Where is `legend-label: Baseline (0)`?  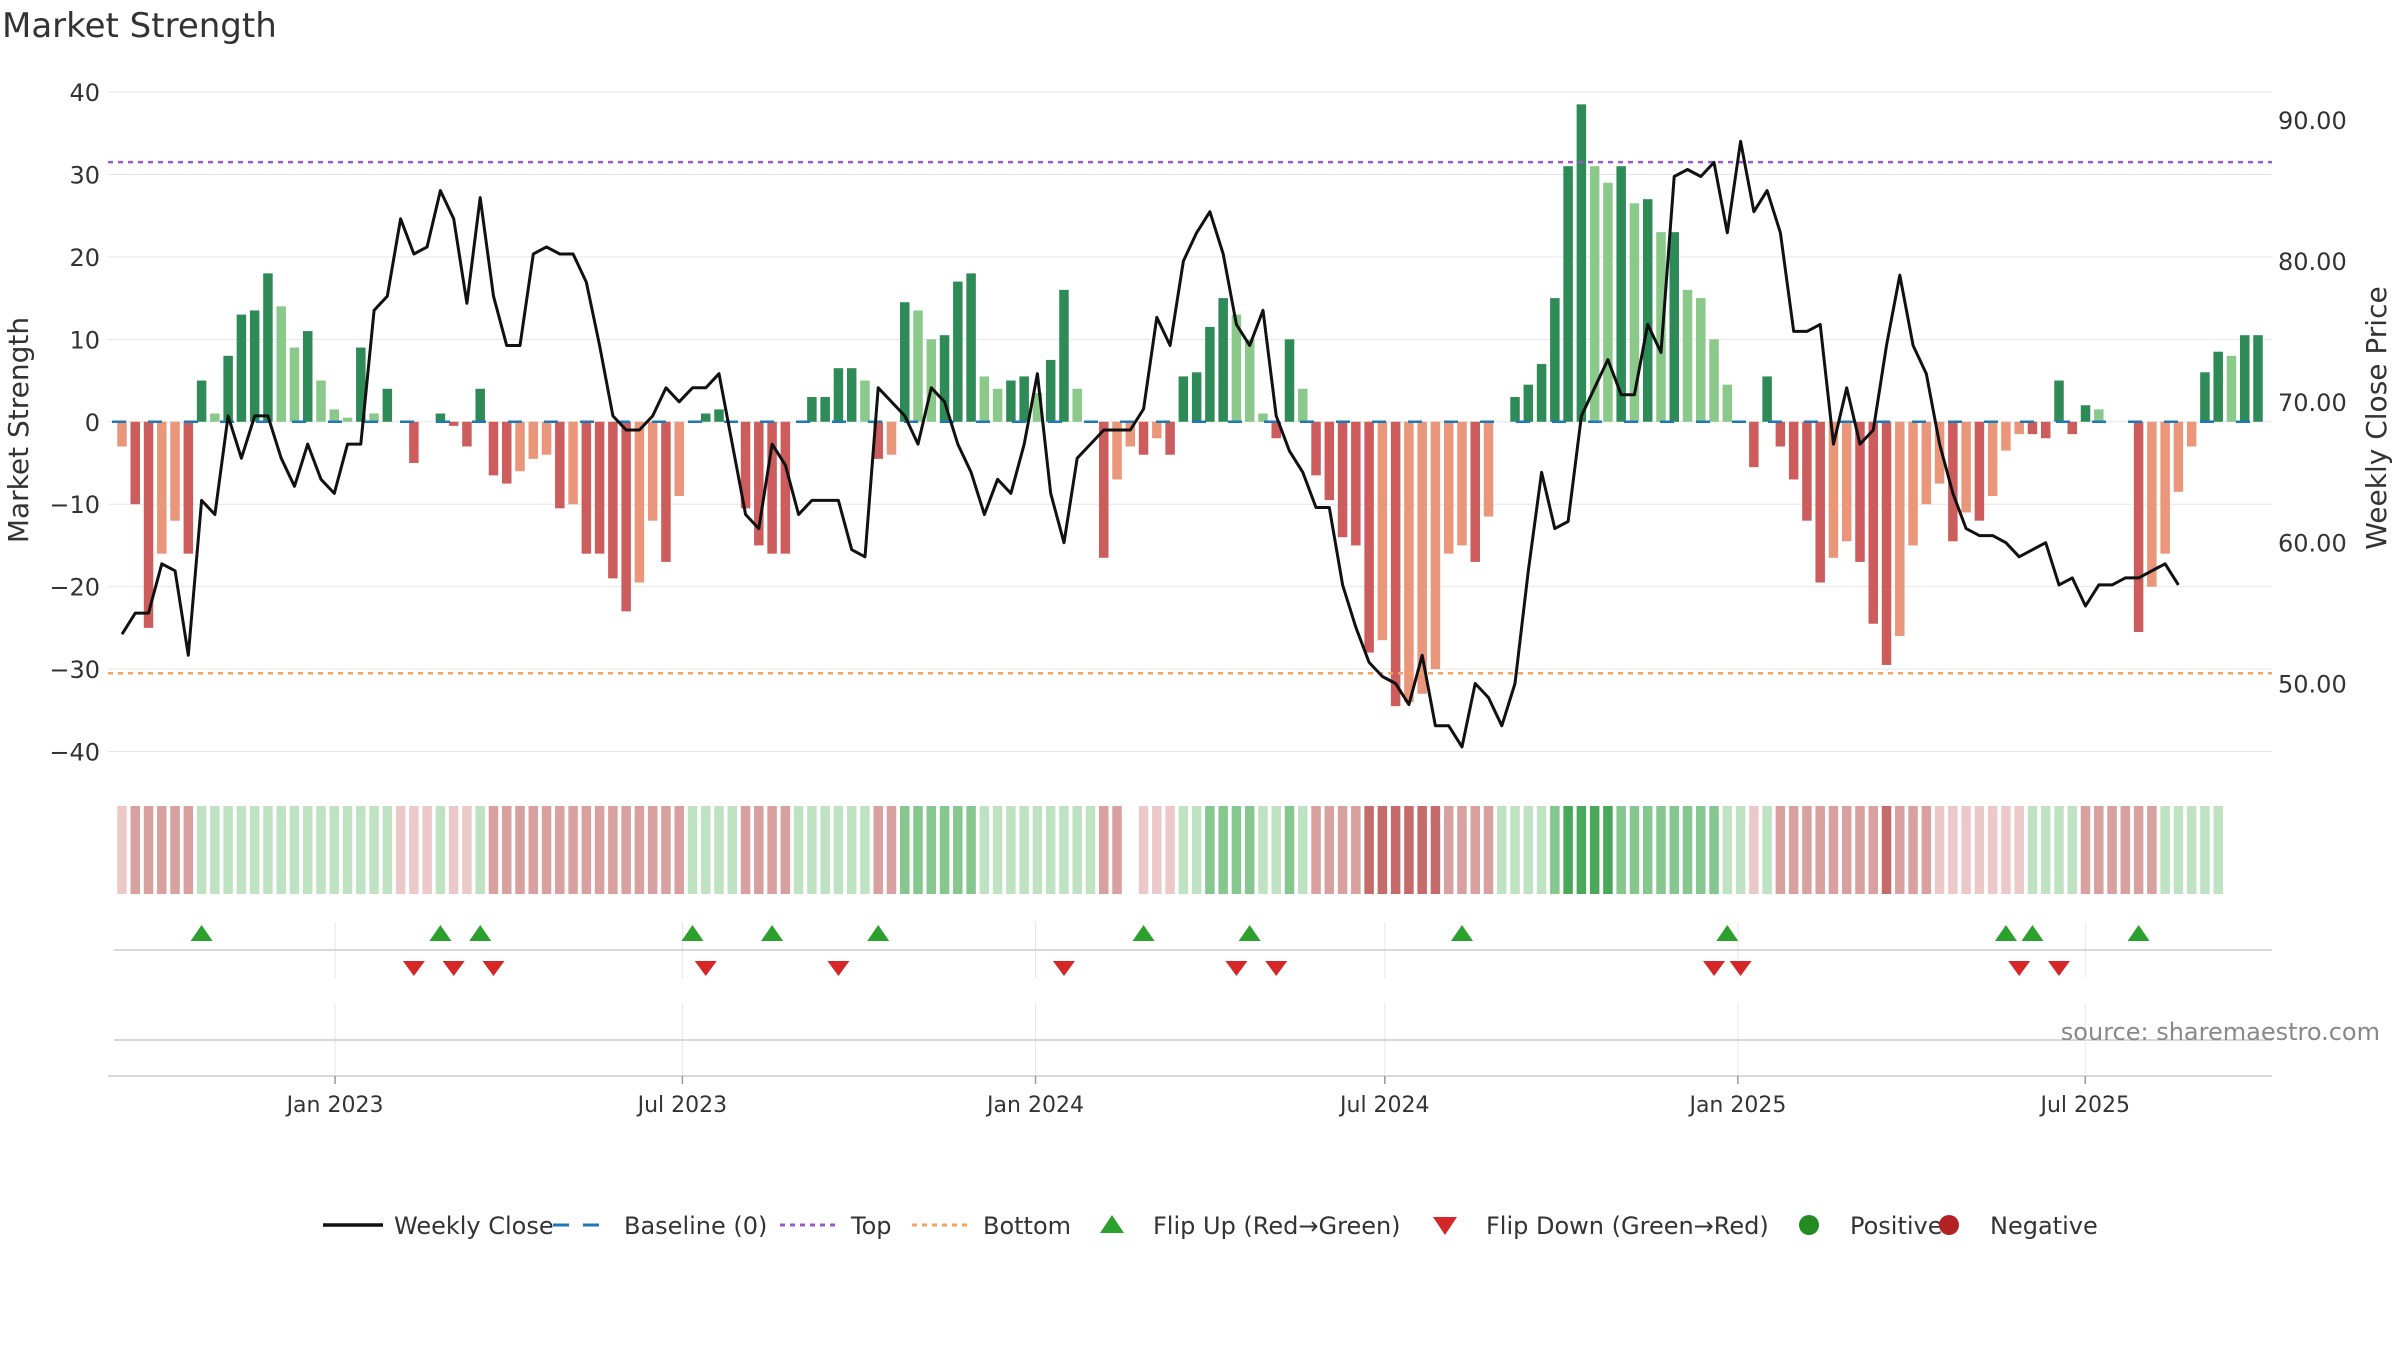
legend-label: Baseline (0) is located at coordinates (695, 1226).